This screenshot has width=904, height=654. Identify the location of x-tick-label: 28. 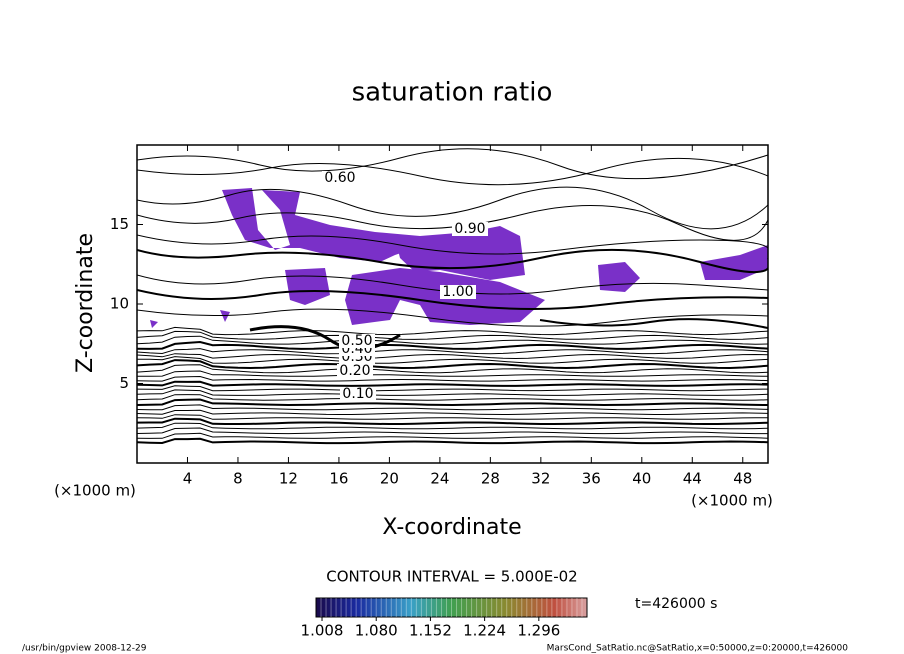
(490, 479).